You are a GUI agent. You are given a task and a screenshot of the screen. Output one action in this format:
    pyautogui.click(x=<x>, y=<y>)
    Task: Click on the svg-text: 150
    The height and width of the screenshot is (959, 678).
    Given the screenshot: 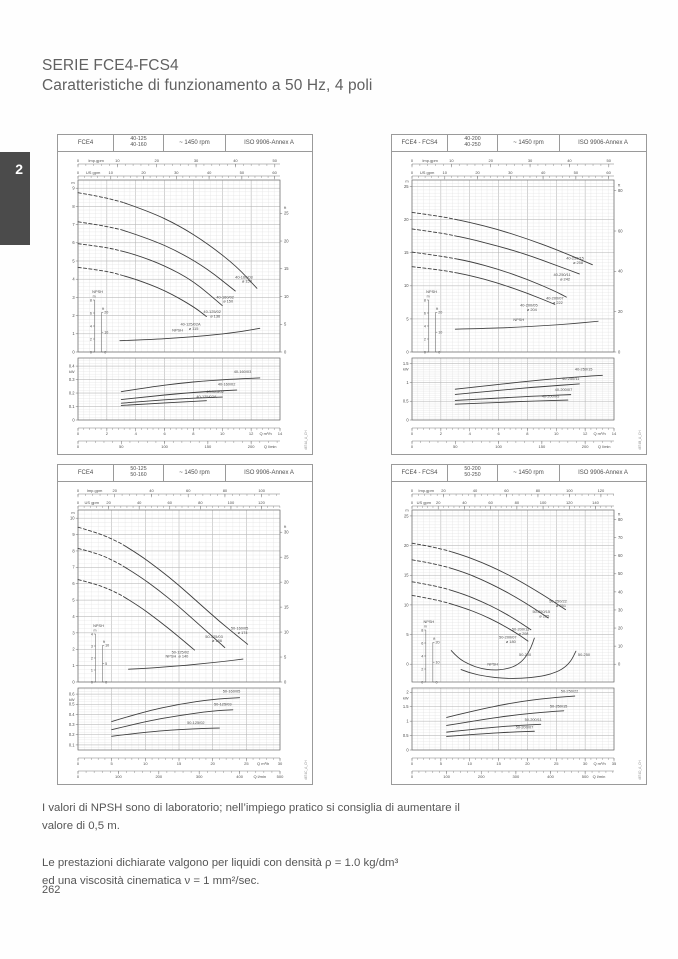 What is the action you would take?
    pyautogui.click(x=208, y=446)
    